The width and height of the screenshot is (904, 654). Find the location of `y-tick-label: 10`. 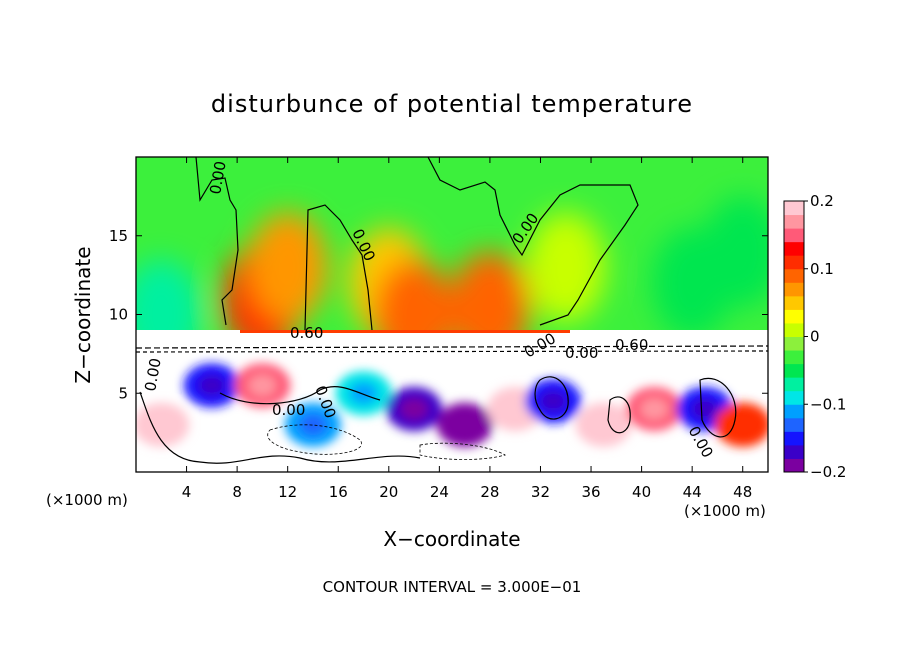

y-tick-label: 10 is located at coordinates (118, 315).